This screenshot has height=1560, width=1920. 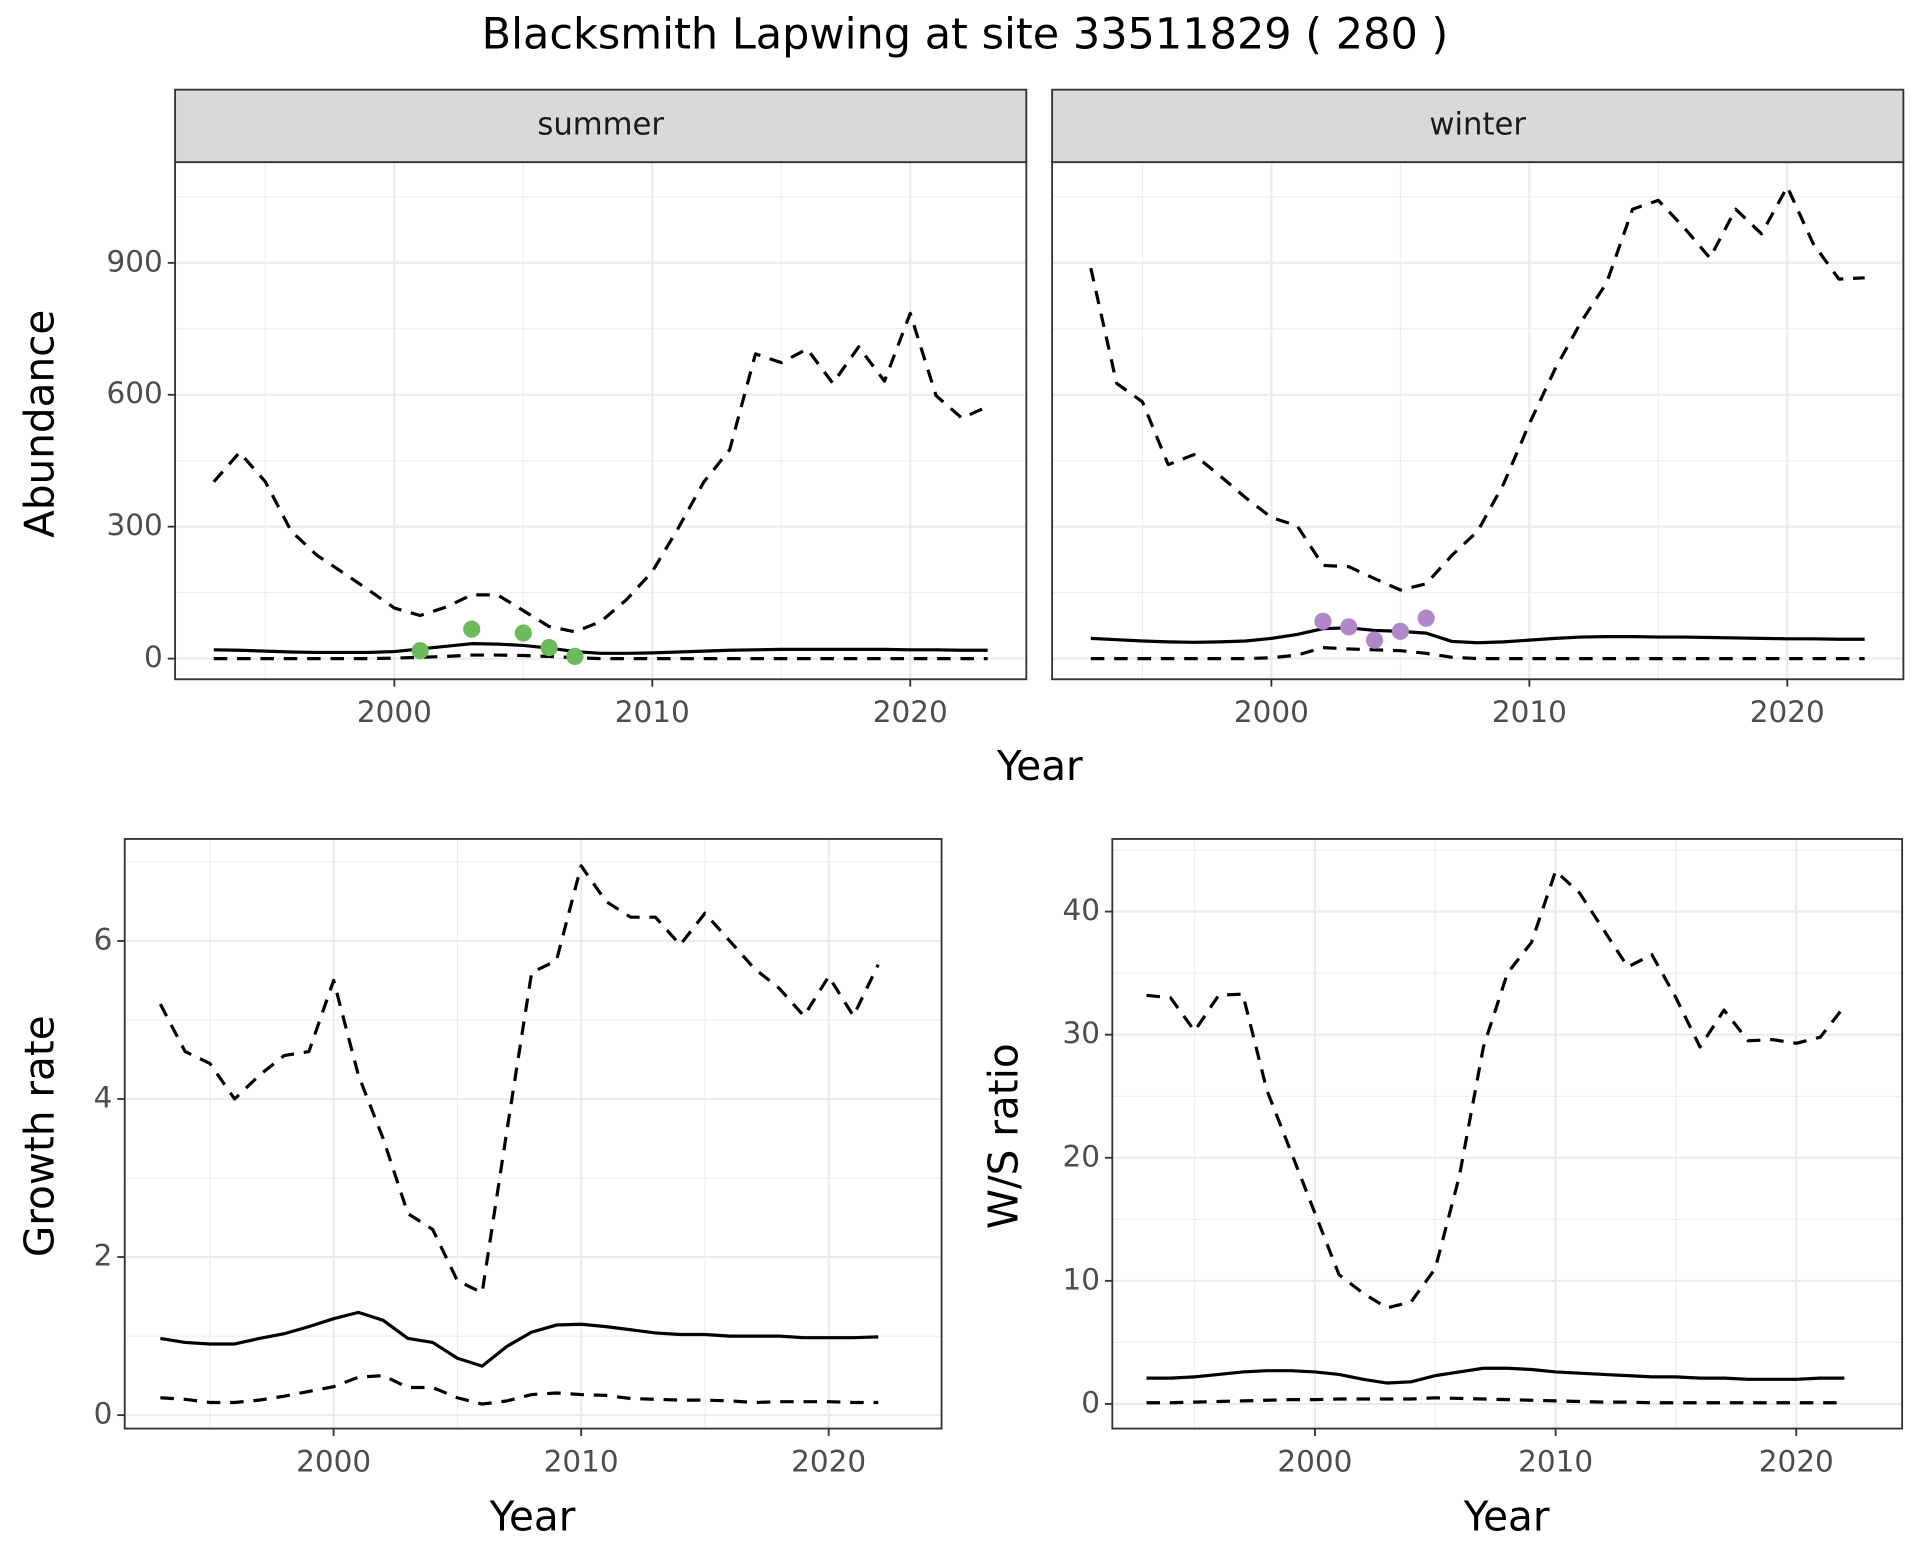 What do you see at coordinates (103, 939) in the screenshot?
I see `y-tick-label: 6` at bounding box center [103, 939].